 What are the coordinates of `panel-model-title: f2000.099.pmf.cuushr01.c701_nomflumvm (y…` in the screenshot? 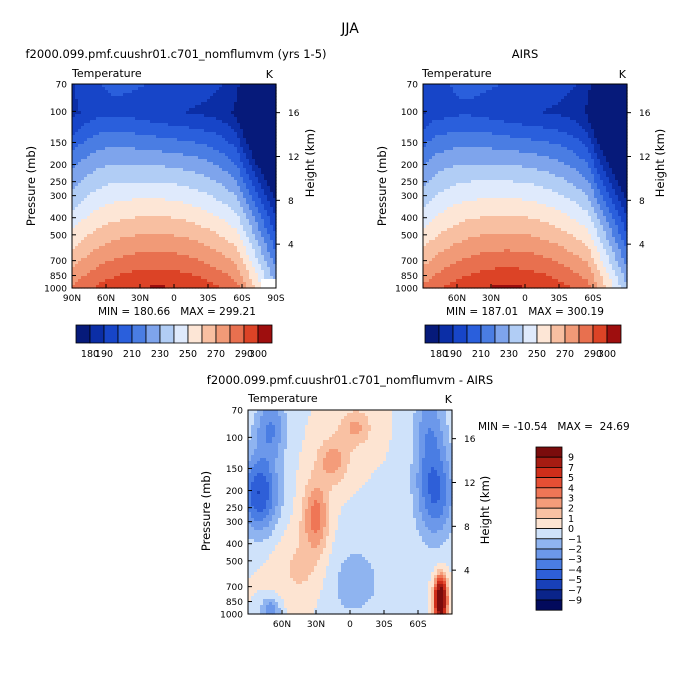 It's located at (175, 54).